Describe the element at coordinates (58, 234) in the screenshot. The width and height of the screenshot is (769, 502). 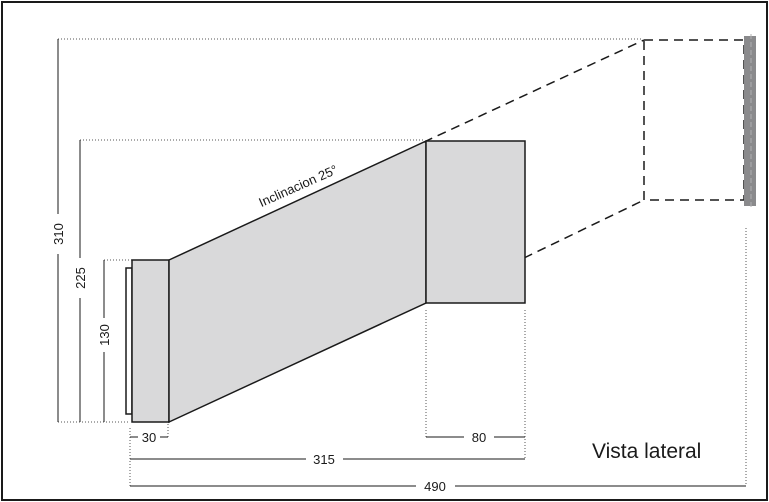
I see `dim-total-height: 310` at that location.